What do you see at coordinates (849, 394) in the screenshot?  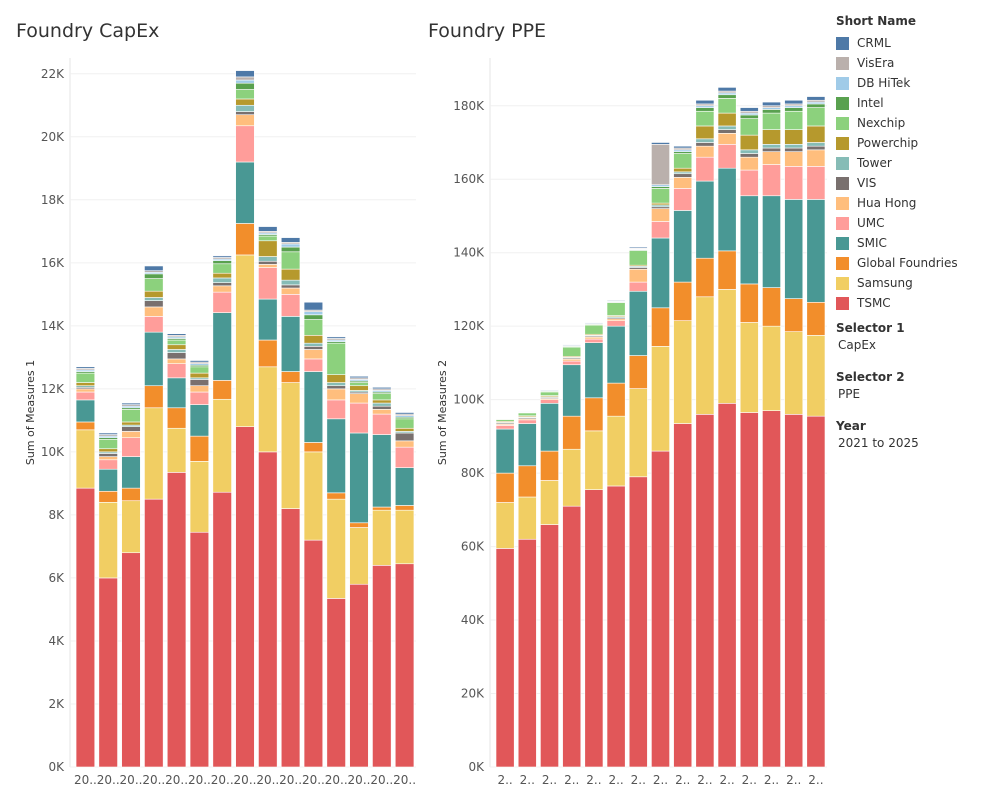 I see `selector2-value: PPE` at bounding box center [849, 394].